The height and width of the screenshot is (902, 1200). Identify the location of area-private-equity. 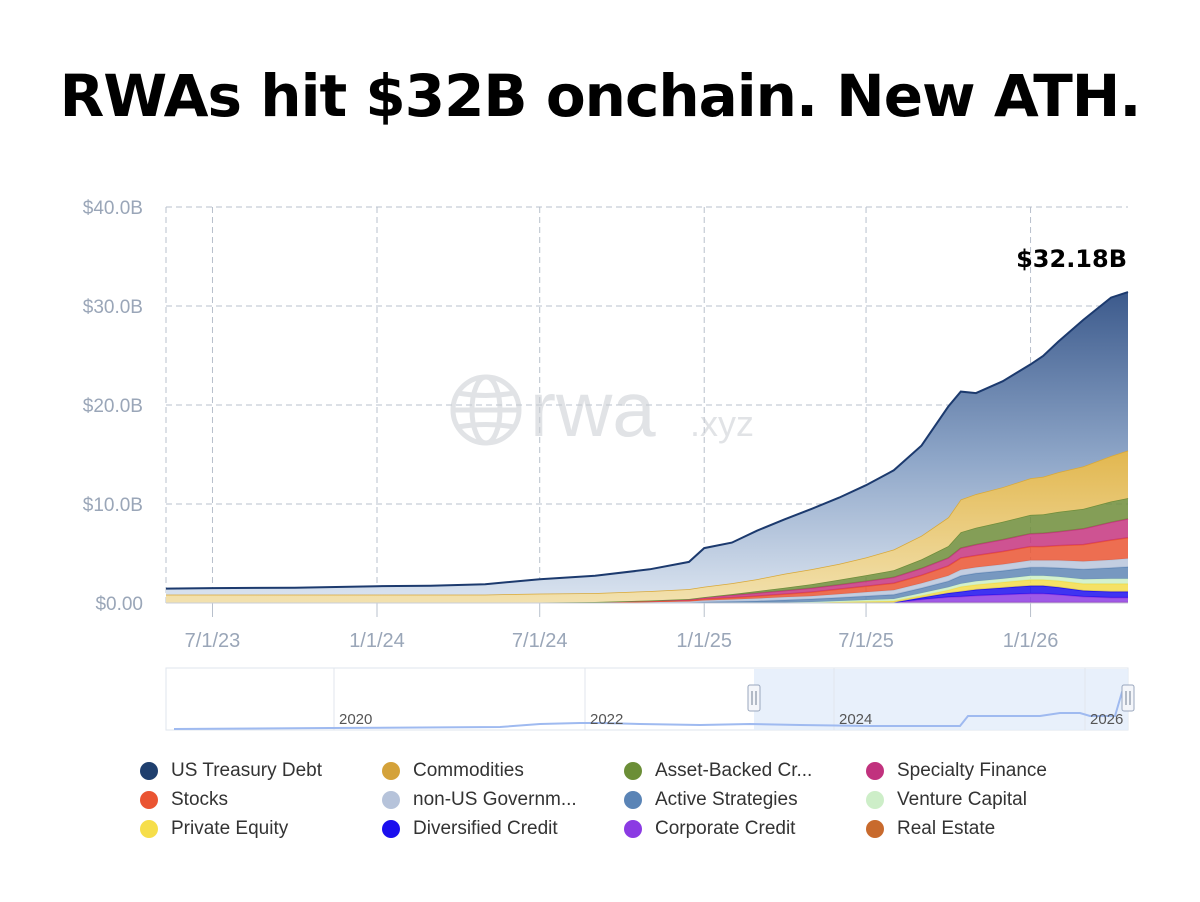
(647, 591).